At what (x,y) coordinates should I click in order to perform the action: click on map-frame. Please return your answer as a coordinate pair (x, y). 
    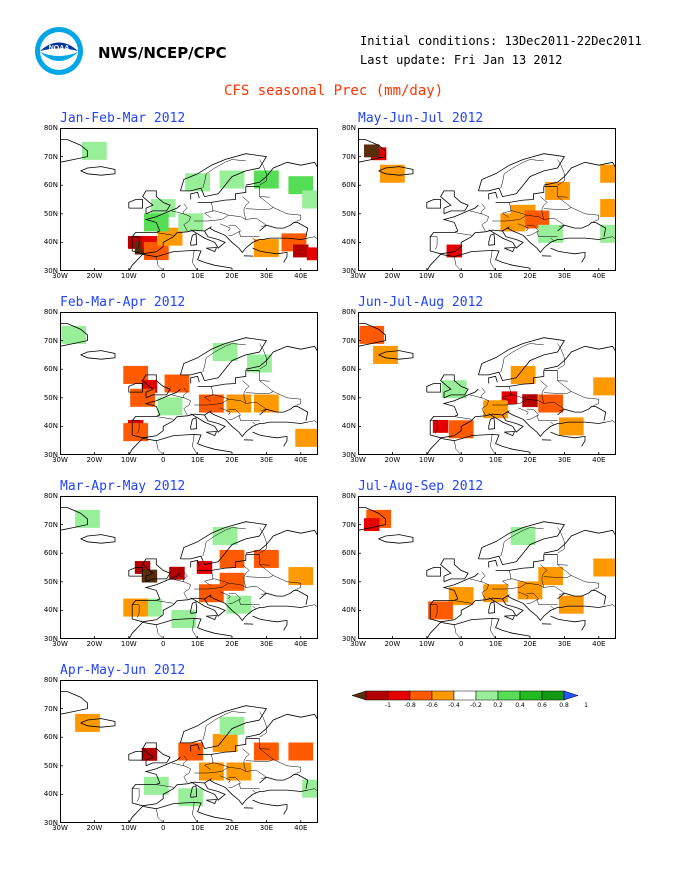
    Looking at the image, I should click on (487, 383).